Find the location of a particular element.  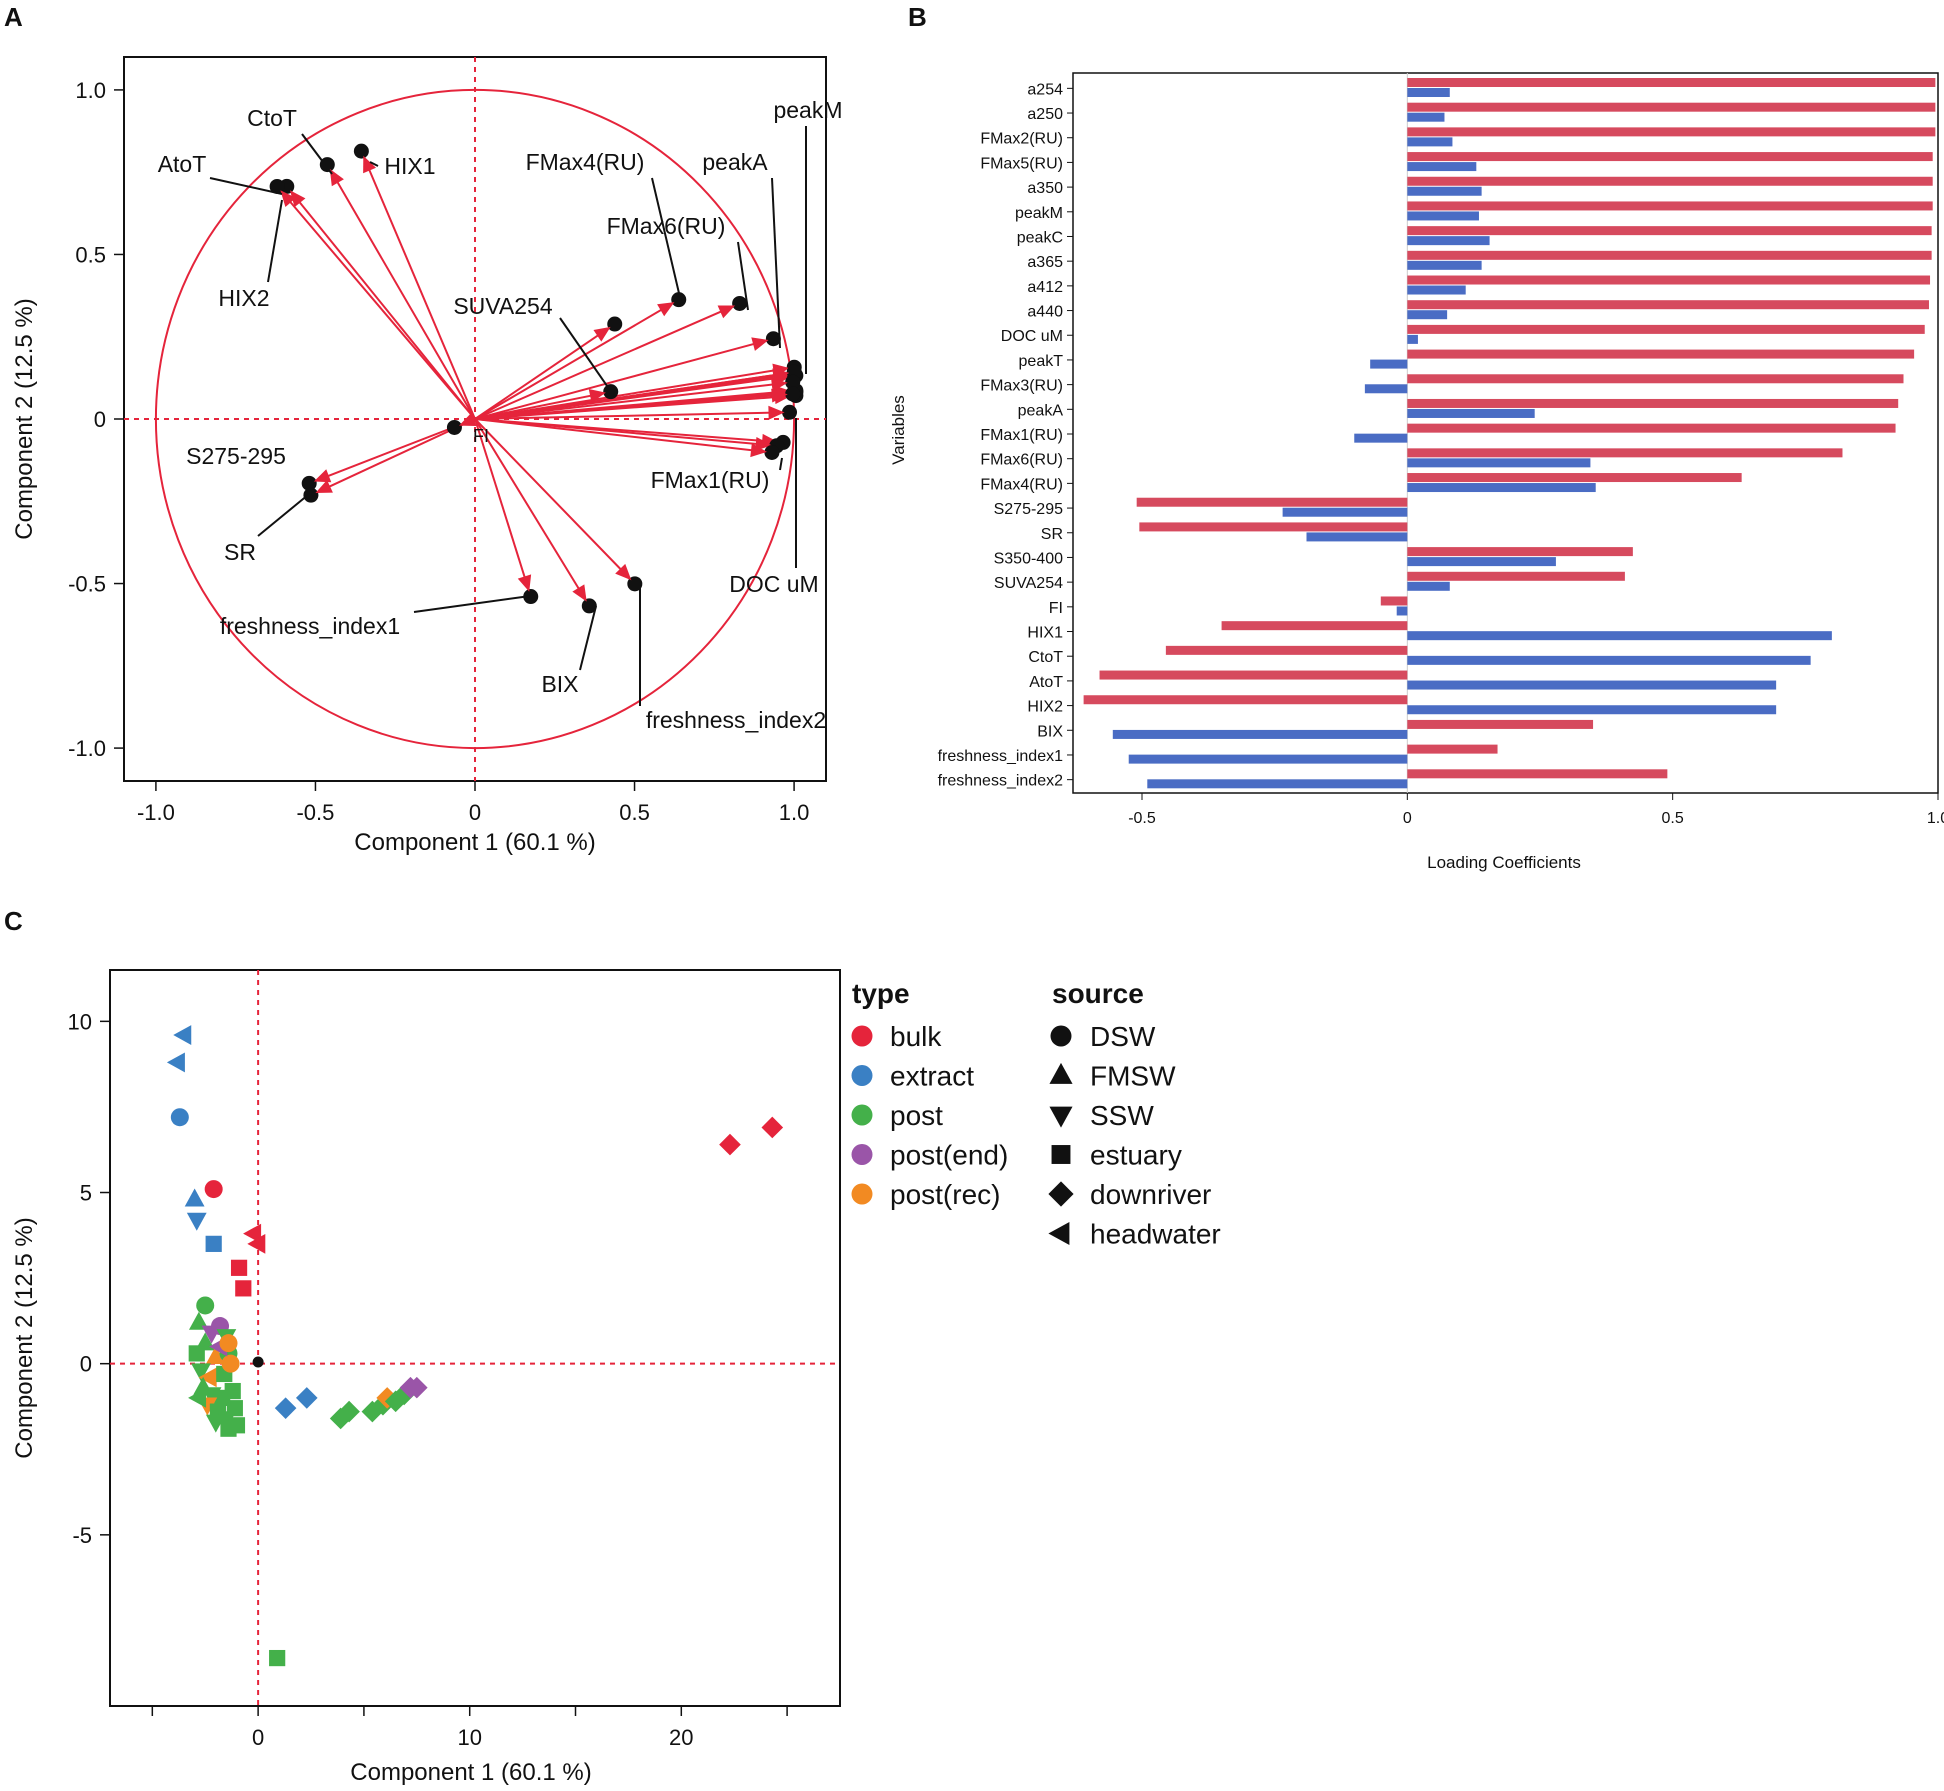

category-label: AtoT is located at coordinates (1046, 682).